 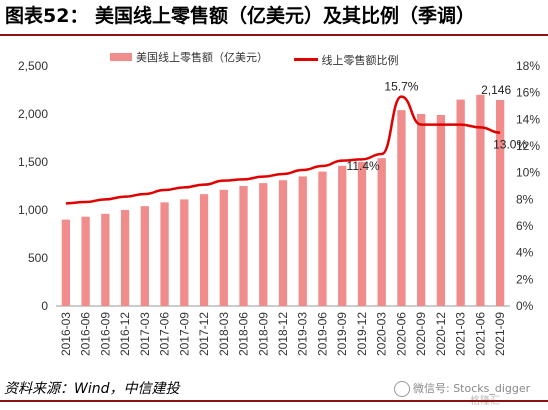 I want to click on x-tick-label: 2018-03, so click(x=224, y=334).